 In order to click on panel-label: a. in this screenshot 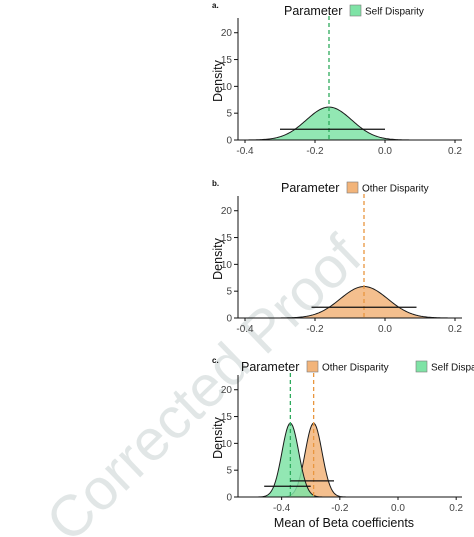, I will do `click(215, 5)`.